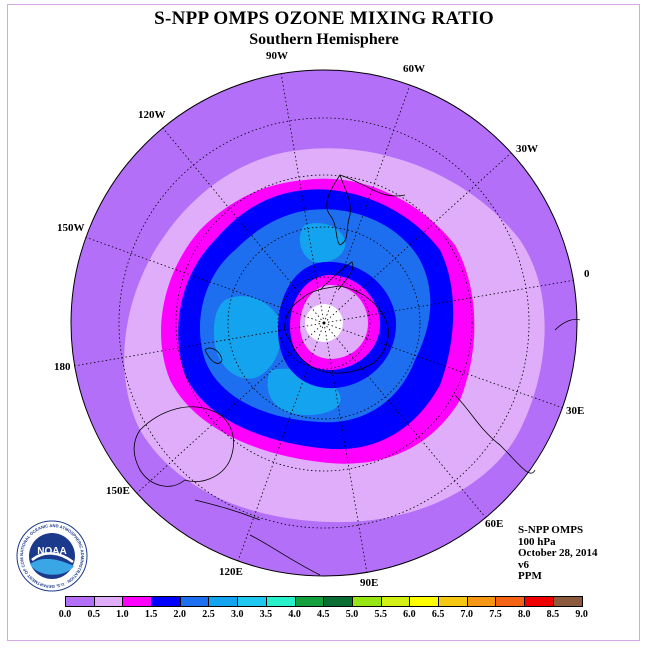  What do you see at coordinates (380, 614) in the screenshot?
I see `colorbar-tick-label: 5.5` at bounding box center [380, 614].